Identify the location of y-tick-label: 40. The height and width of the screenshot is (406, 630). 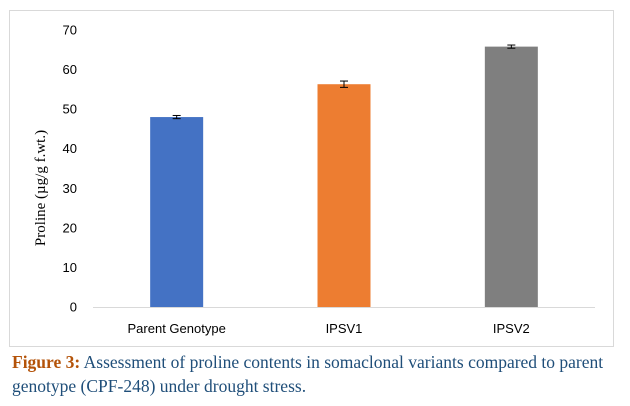
(70, 148).